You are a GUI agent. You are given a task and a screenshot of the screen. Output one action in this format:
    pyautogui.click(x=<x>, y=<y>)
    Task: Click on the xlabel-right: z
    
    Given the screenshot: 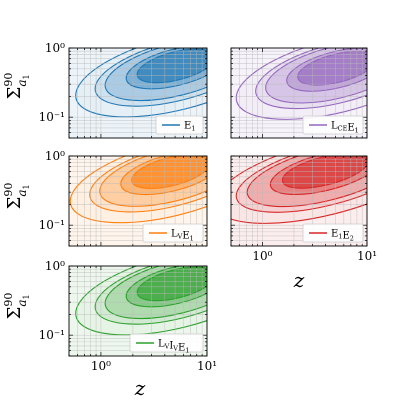 What is the action you would take?
    pyautogui.click(x=299, y=280)
    